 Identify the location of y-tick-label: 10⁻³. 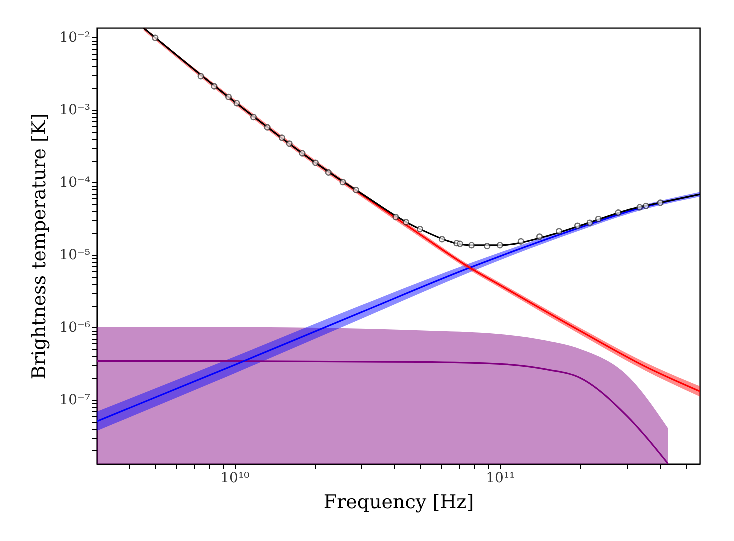
(75, 110).